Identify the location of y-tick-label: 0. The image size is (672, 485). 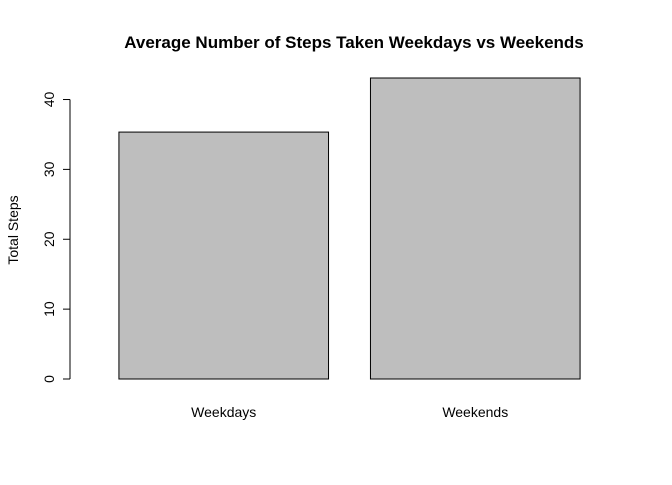
(49, 379).